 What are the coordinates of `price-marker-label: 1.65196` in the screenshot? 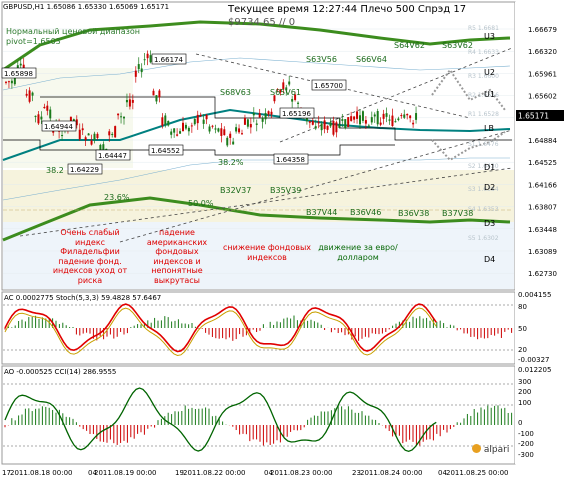 It's located at (296, 114).